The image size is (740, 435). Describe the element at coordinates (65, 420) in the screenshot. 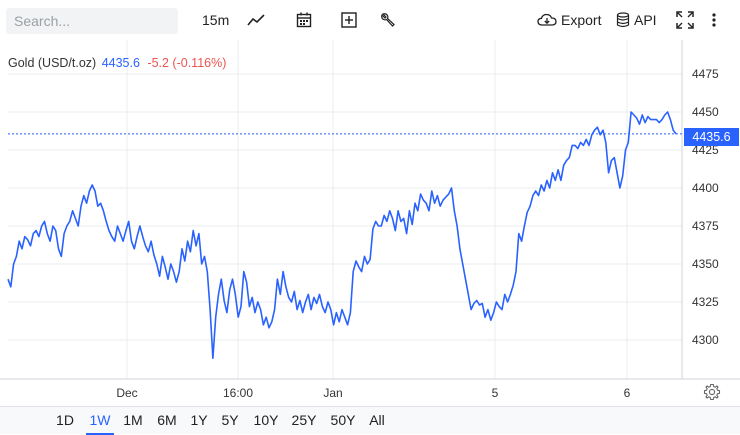

I see `period-1d: 1D` at that location.